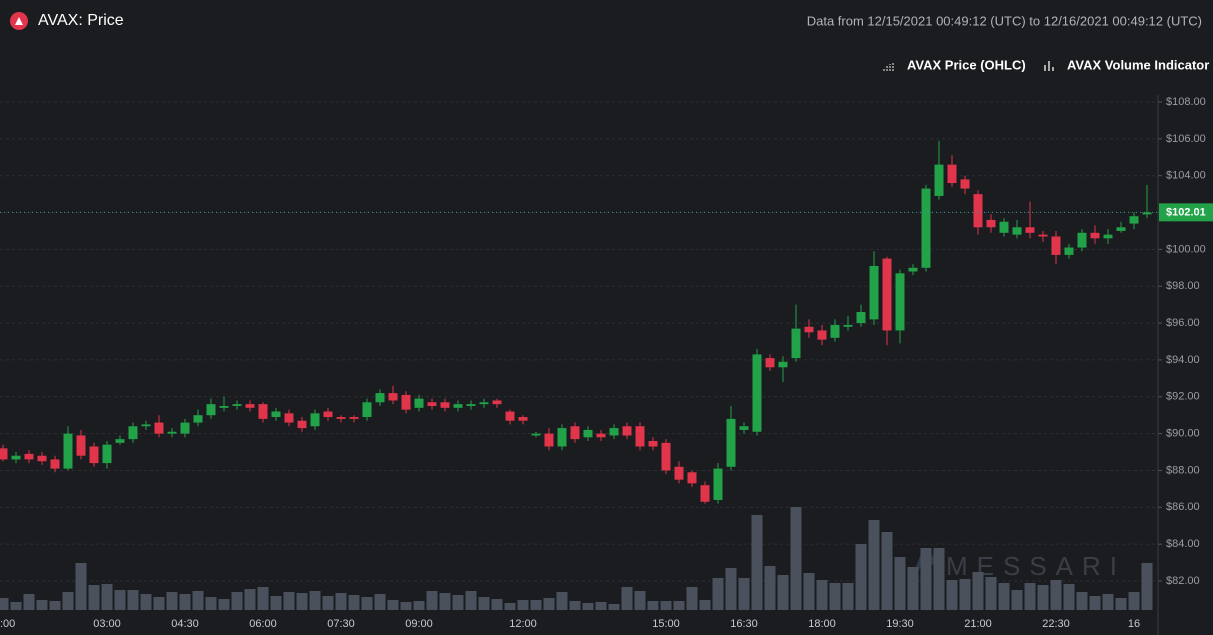 This screenshot has height=635, width=1213. What do you see at coordinates (1183, 360) in the screenshot?
I see `y-tick-label: $94.00` at bounding box center [1183, 360].